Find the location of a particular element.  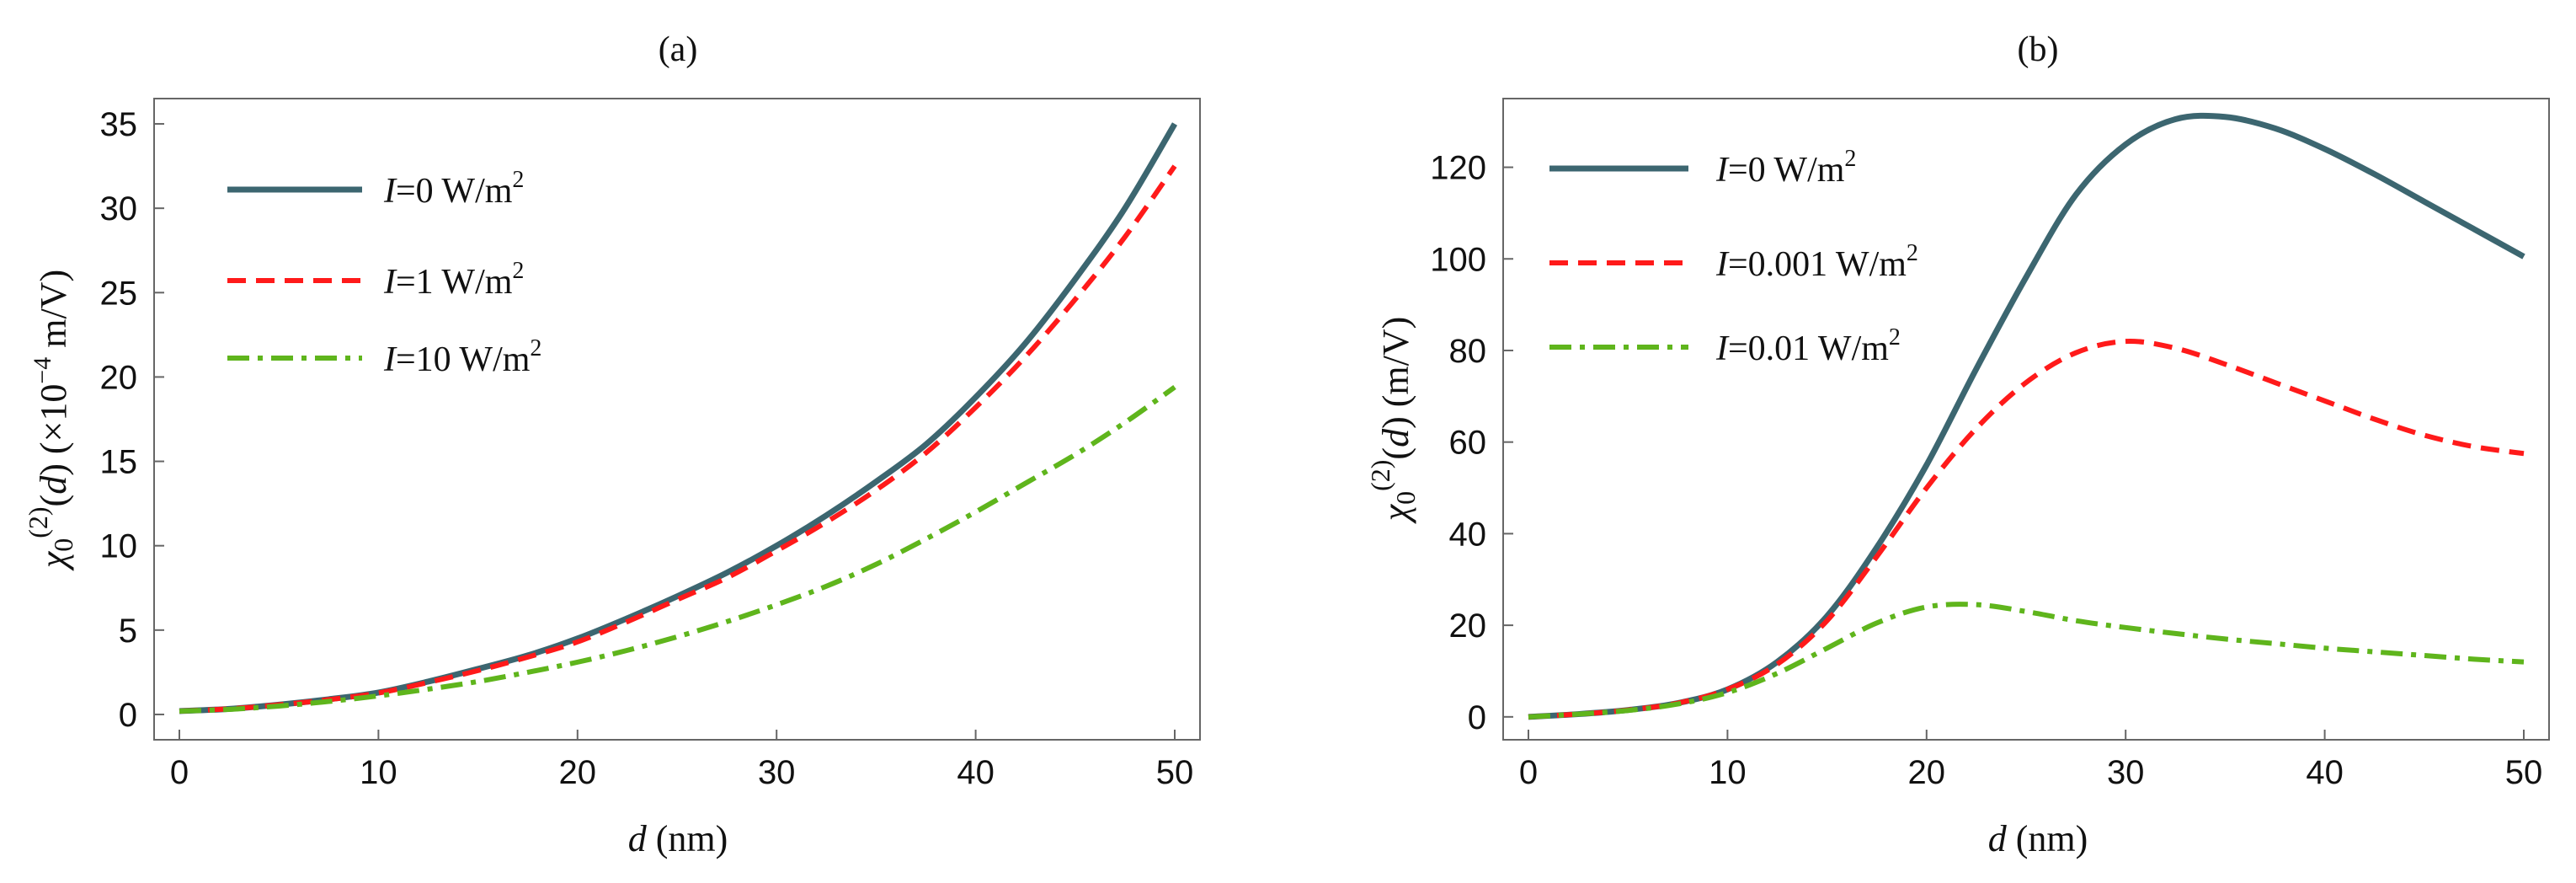

panel-b-y-ticks: 0 20 40 60 80 100 120 is located at coordinates (1471, 443).